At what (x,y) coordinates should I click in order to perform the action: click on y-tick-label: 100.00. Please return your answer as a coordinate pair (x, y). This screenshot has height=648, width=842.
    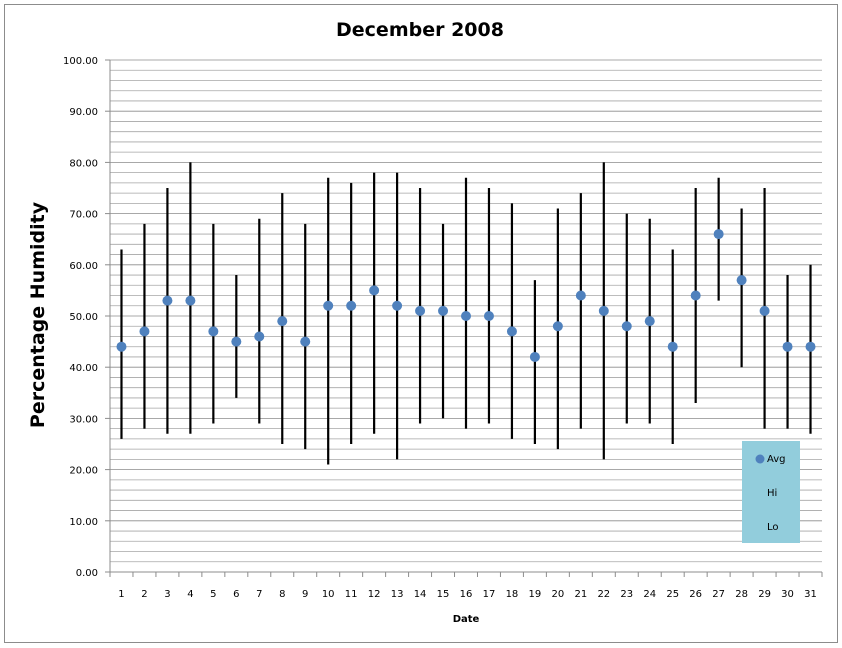
    Looking at the image, I should click on (80, 61).